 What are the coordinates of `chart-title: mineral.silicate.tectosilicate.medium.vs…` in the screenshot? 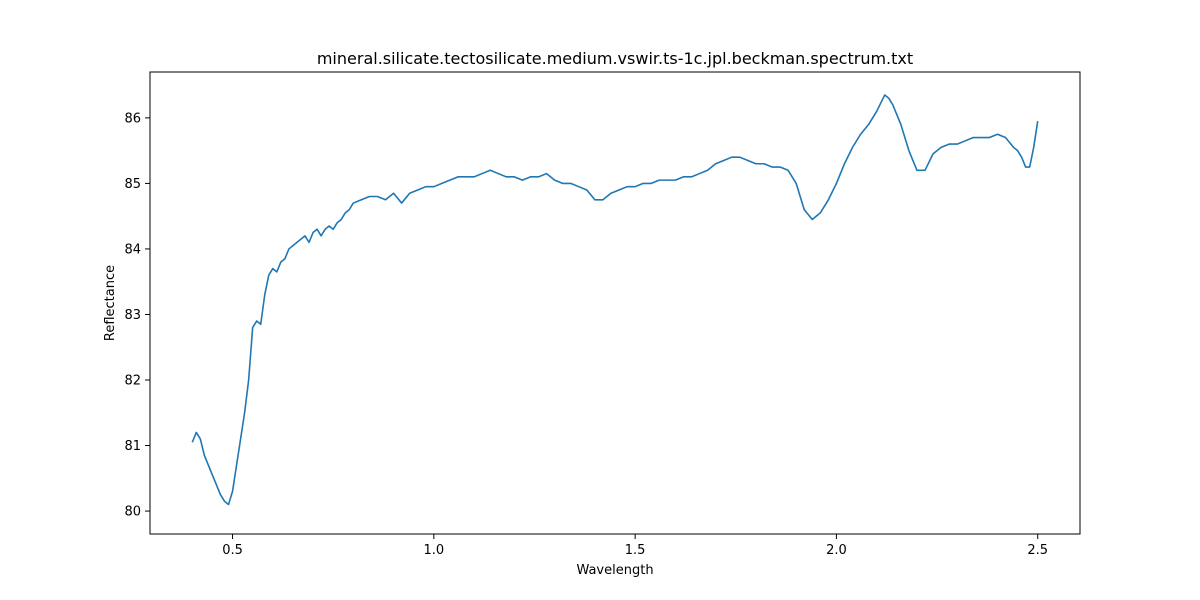 It's located at (615, 58).